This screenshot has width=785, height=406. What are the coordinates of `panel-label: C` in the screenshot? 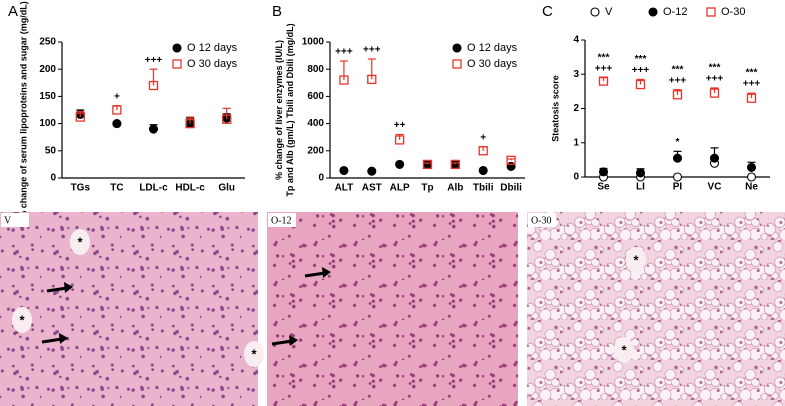 It's located at (547, 11).